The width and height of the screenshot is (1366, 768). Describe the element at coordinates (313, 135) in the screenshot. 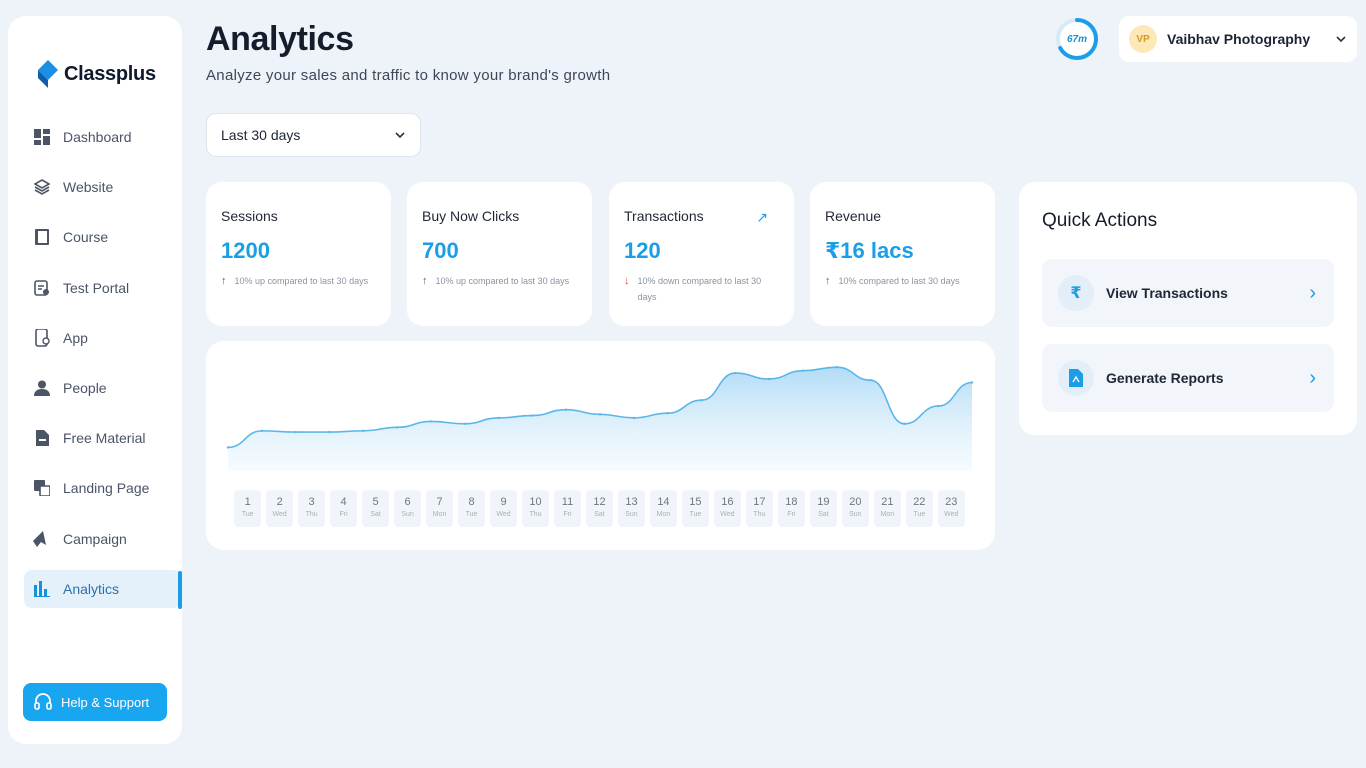

I see `period-dropdown: Last 30 days` at that location.